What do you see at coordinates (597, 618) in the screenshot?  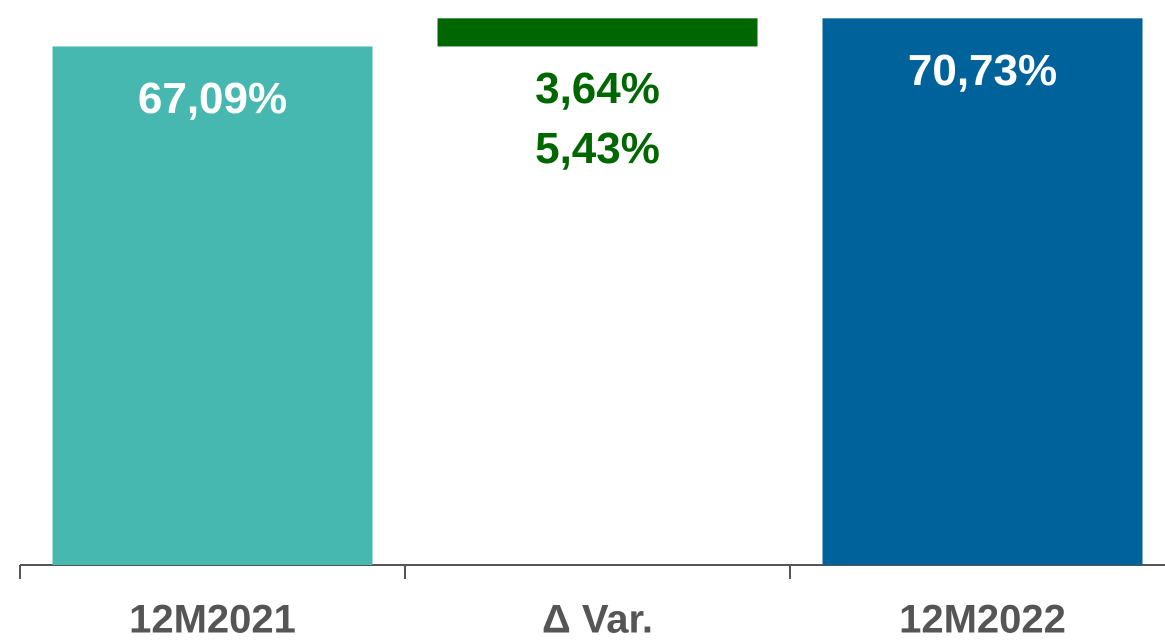 I see `x-tick-label: Δ Var.` at bounding box center [597, 618].